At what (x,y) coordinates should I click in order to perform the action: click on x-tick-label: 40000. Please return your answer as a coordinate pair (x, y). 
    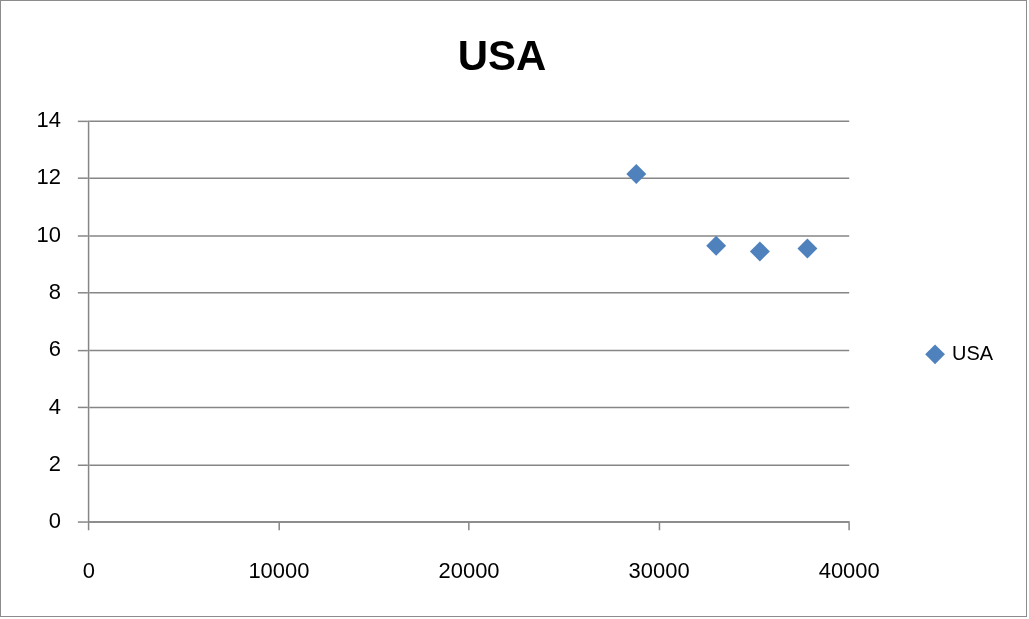
    Looking at the image, I should click on (849, 571).